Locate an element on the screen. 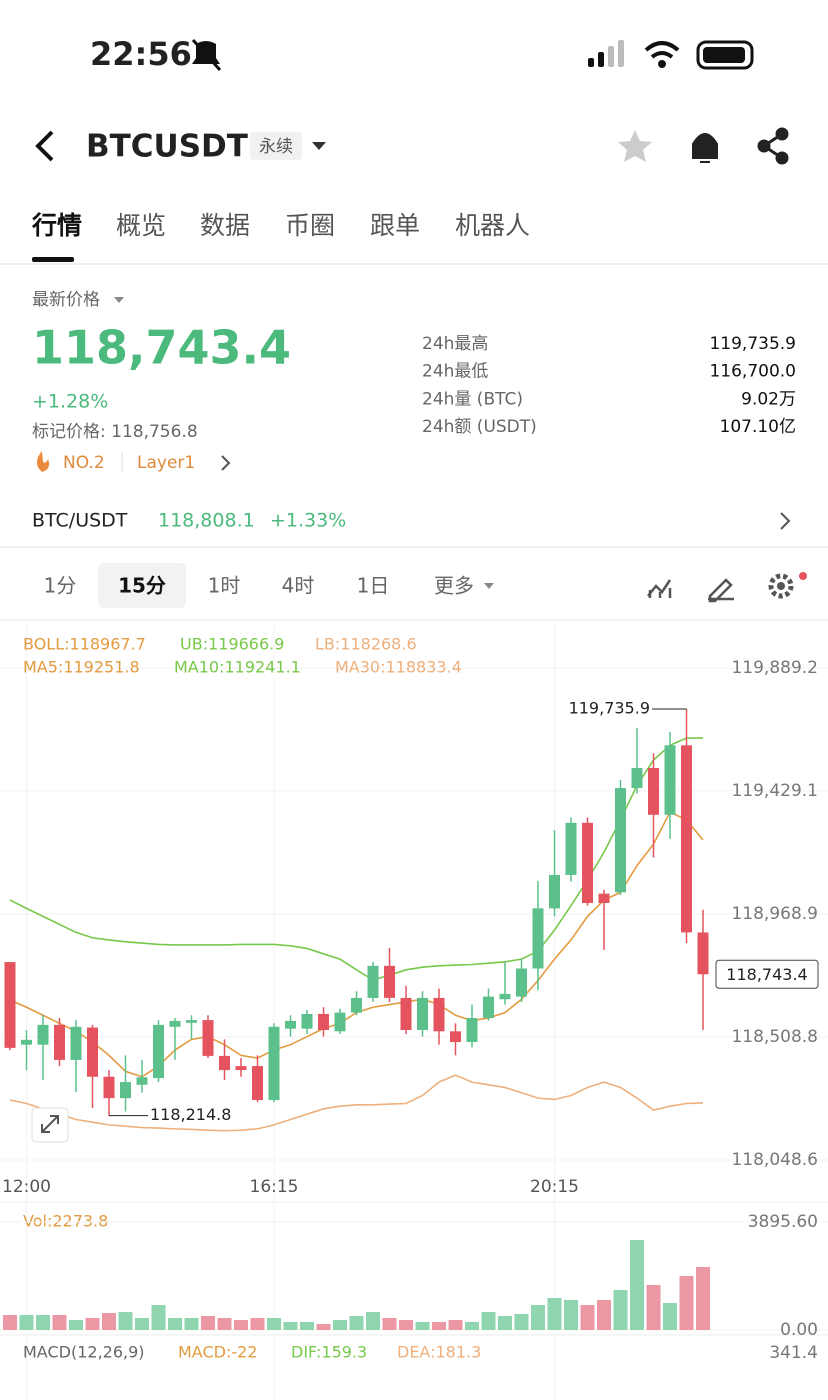 This screenshot has height=1400, width=828. spot-change: +1.33% is located at coordinates (308, 521).